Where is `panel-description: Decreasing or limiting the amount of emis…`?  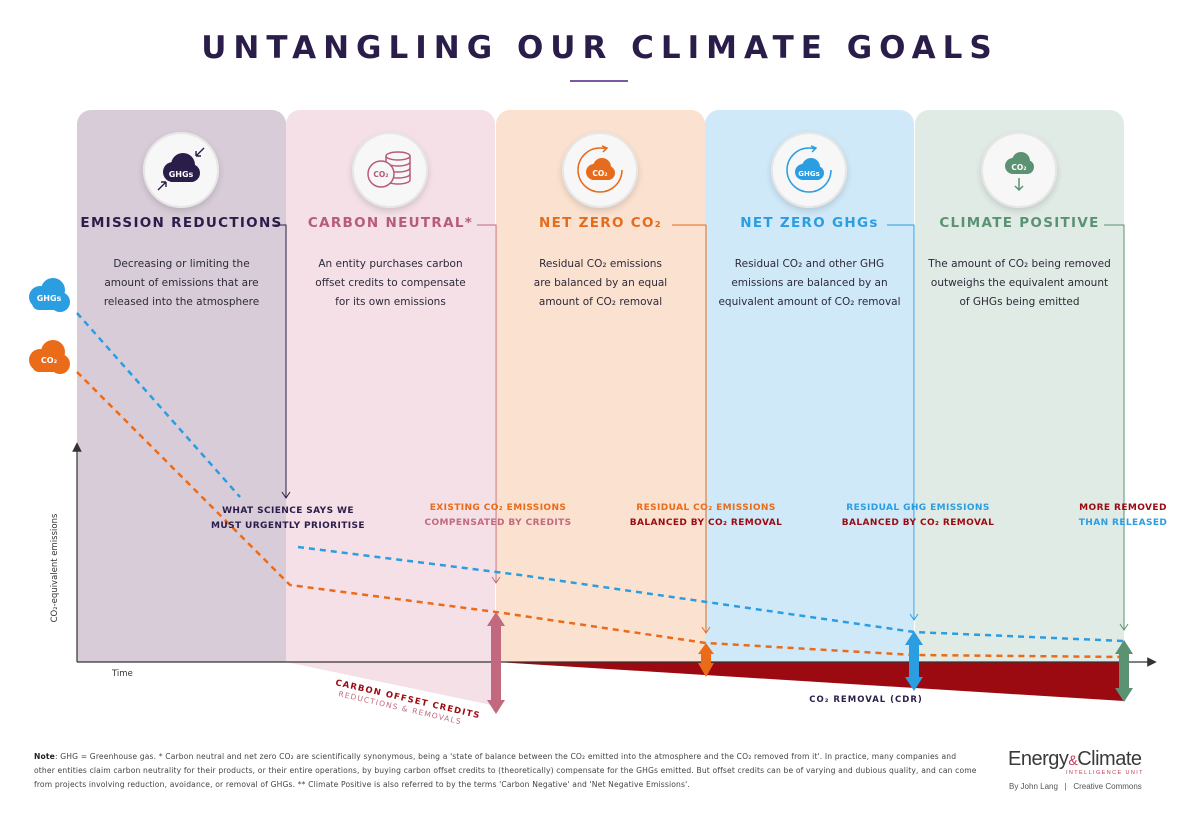 panel-description: Decreasing or limiting the amount of emis… is located at coordinates (181, 283).